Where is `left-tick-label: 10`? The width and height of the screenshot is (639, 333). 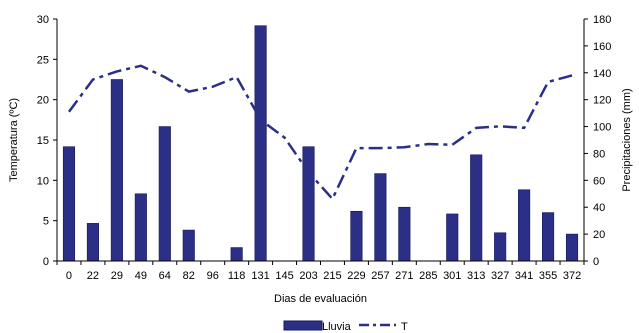
left-tick-label: 10 is located at coordinates (43, 181).